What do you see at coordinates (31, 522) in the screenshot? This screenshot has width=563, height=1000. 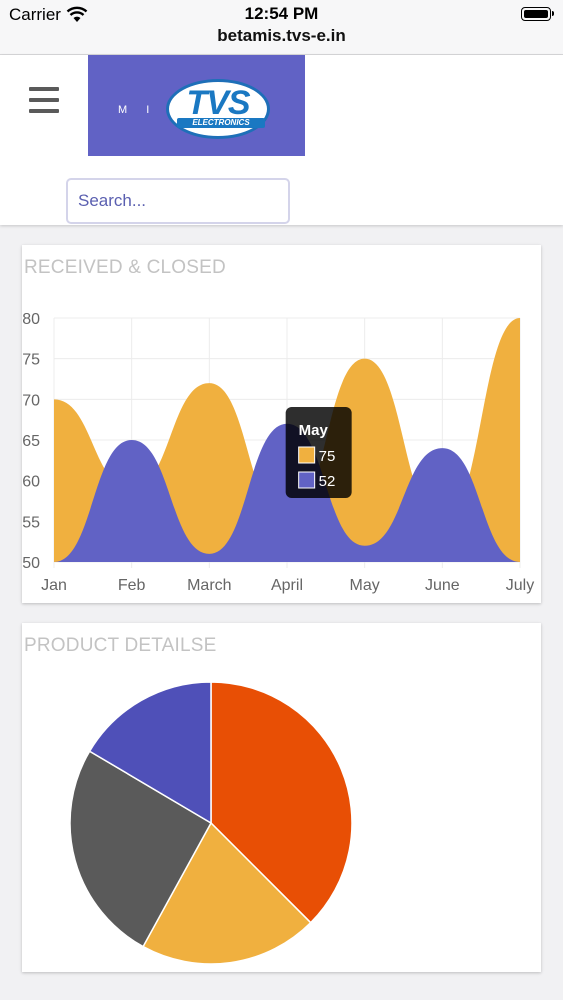 I see `y-tick-label: 55` at bounding box center [31, 522].